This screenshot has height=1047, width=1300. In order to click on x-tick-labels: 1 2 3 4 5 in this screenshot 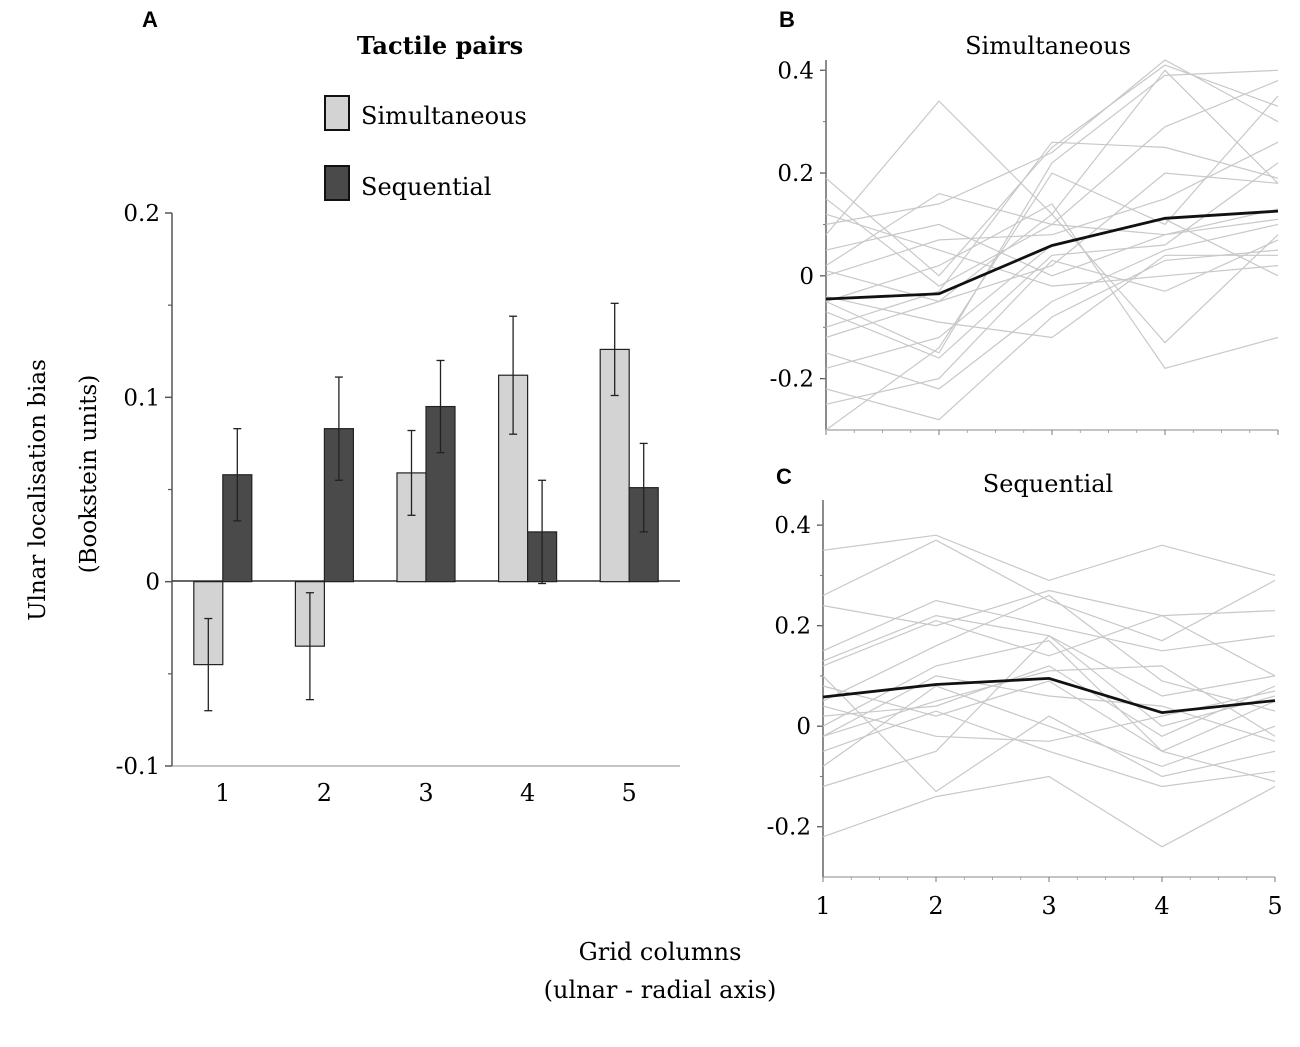, I will do `click(426, 793)`.